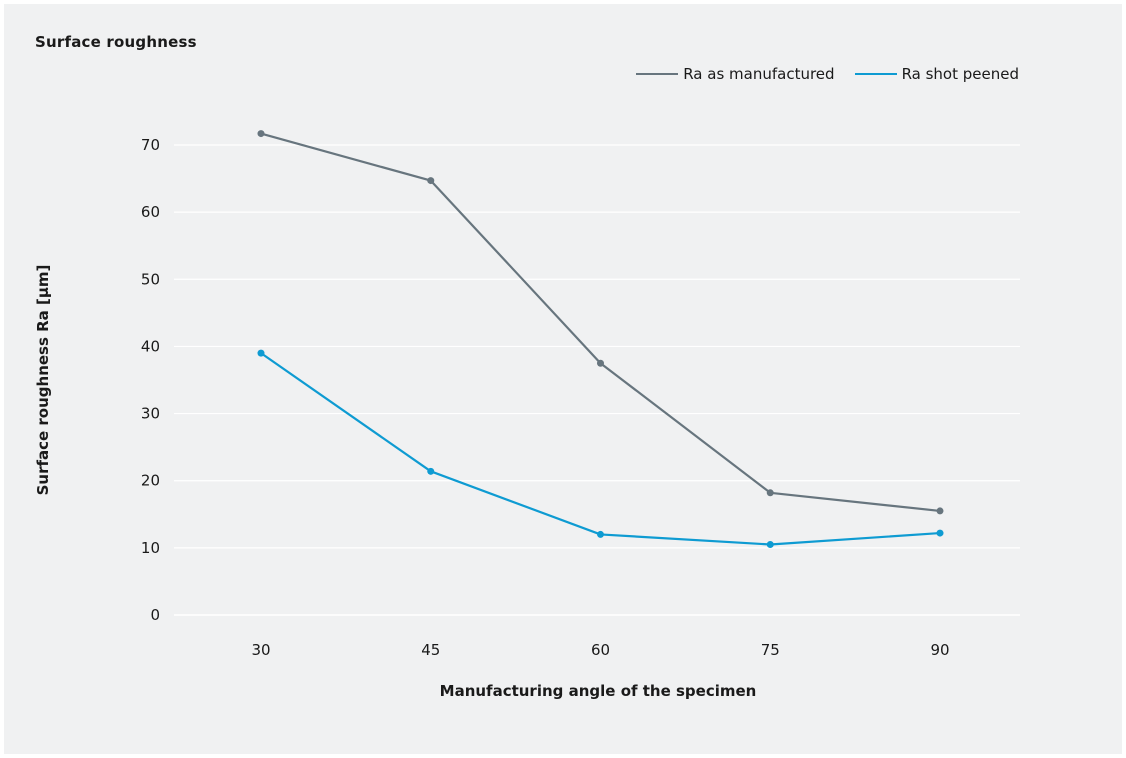 The width and height of the screenshot is (1126, 758). I want to click on x-axis-title: Manufacturing angle of the specimen, so click(598, 691).